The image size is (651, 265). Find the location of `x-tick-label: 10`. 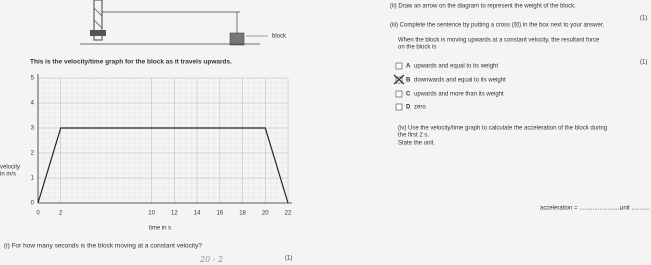

x-tick-label: 10 is located at coordinates (151, 214).